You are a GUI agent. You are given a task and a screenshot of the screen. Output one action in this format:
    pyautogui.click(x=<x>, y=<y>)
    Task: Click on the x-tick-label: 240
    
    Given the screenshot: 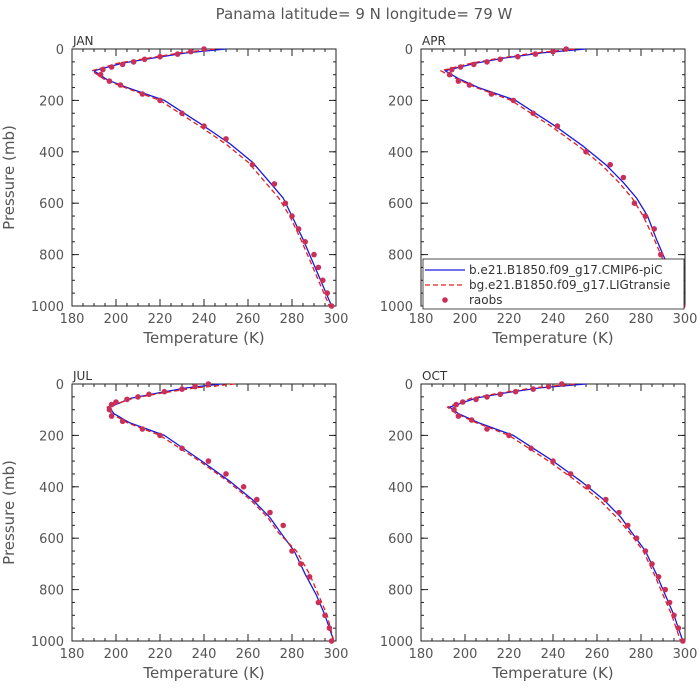 What is the action you would take?
    pyautogui.click(x=553, y=654)
    